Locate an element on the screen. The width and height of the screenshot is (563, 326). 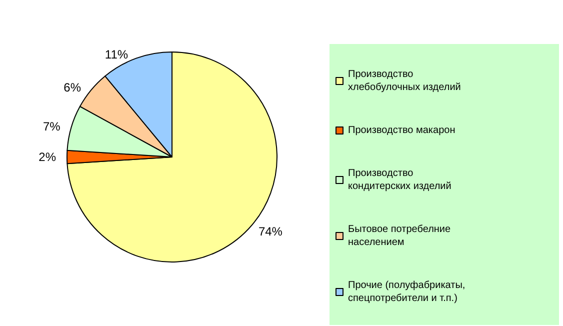
data-label: 6% is located at coordinates (73, 87).